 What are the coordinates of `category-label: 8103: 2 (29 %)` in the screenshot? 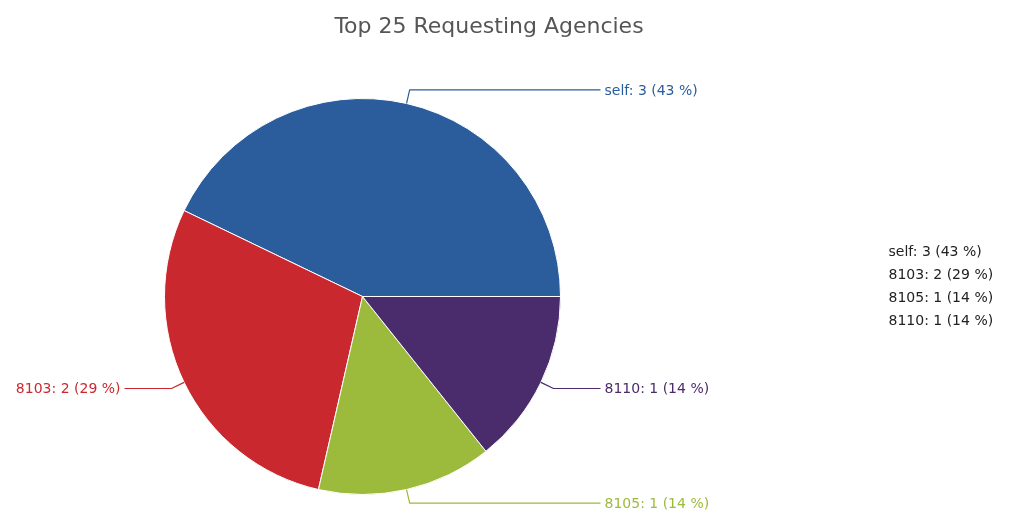 It's located at (941, 273).